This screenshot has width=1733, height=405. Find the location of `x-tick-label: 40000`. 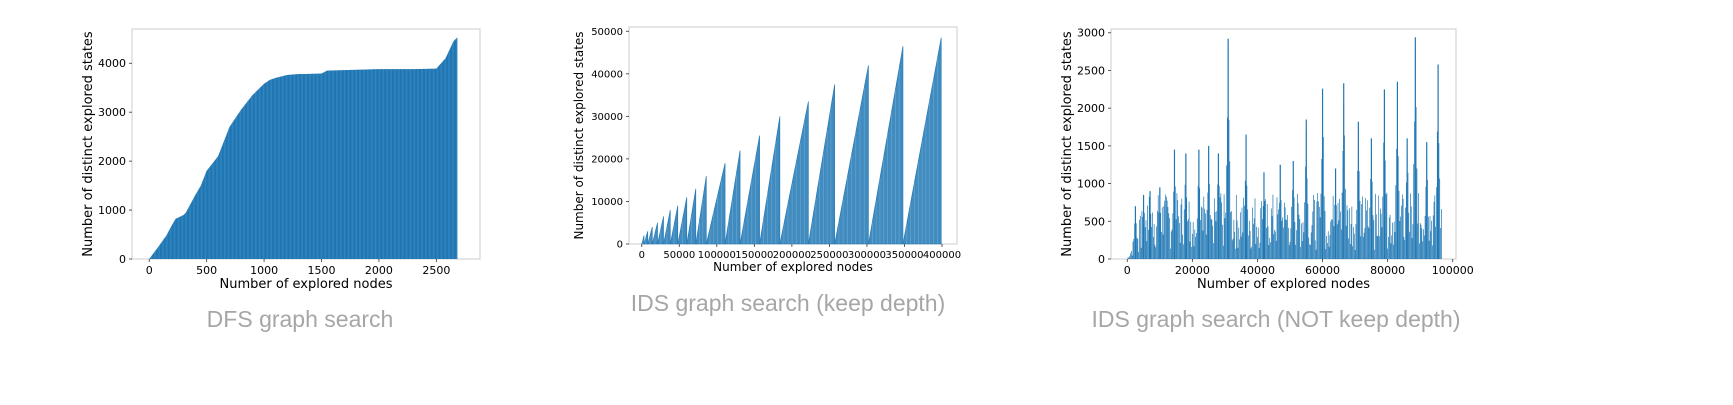

x-tick-label: 40000 is located at coordinates (1257, 270).